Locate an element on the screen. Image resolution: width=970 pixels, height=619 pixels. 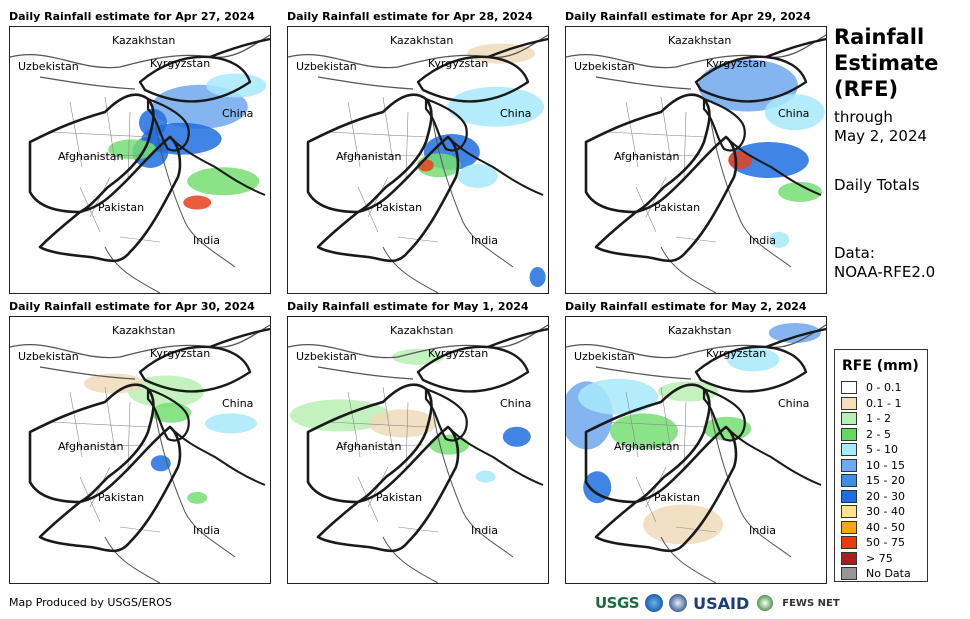
legend-label: 0.1 - 1 is located at coordinates (884, 403).